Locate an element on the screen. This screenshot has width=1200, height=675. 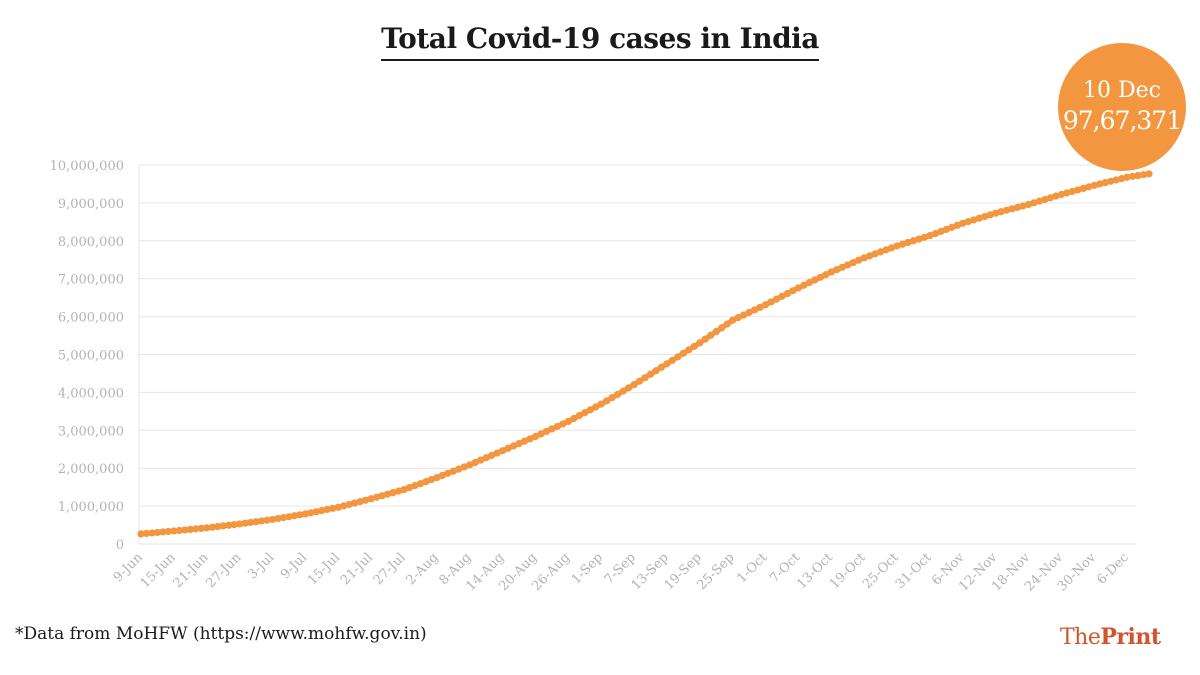
y-tick-label: 9,000,000 is located at coordinates (91, 204).